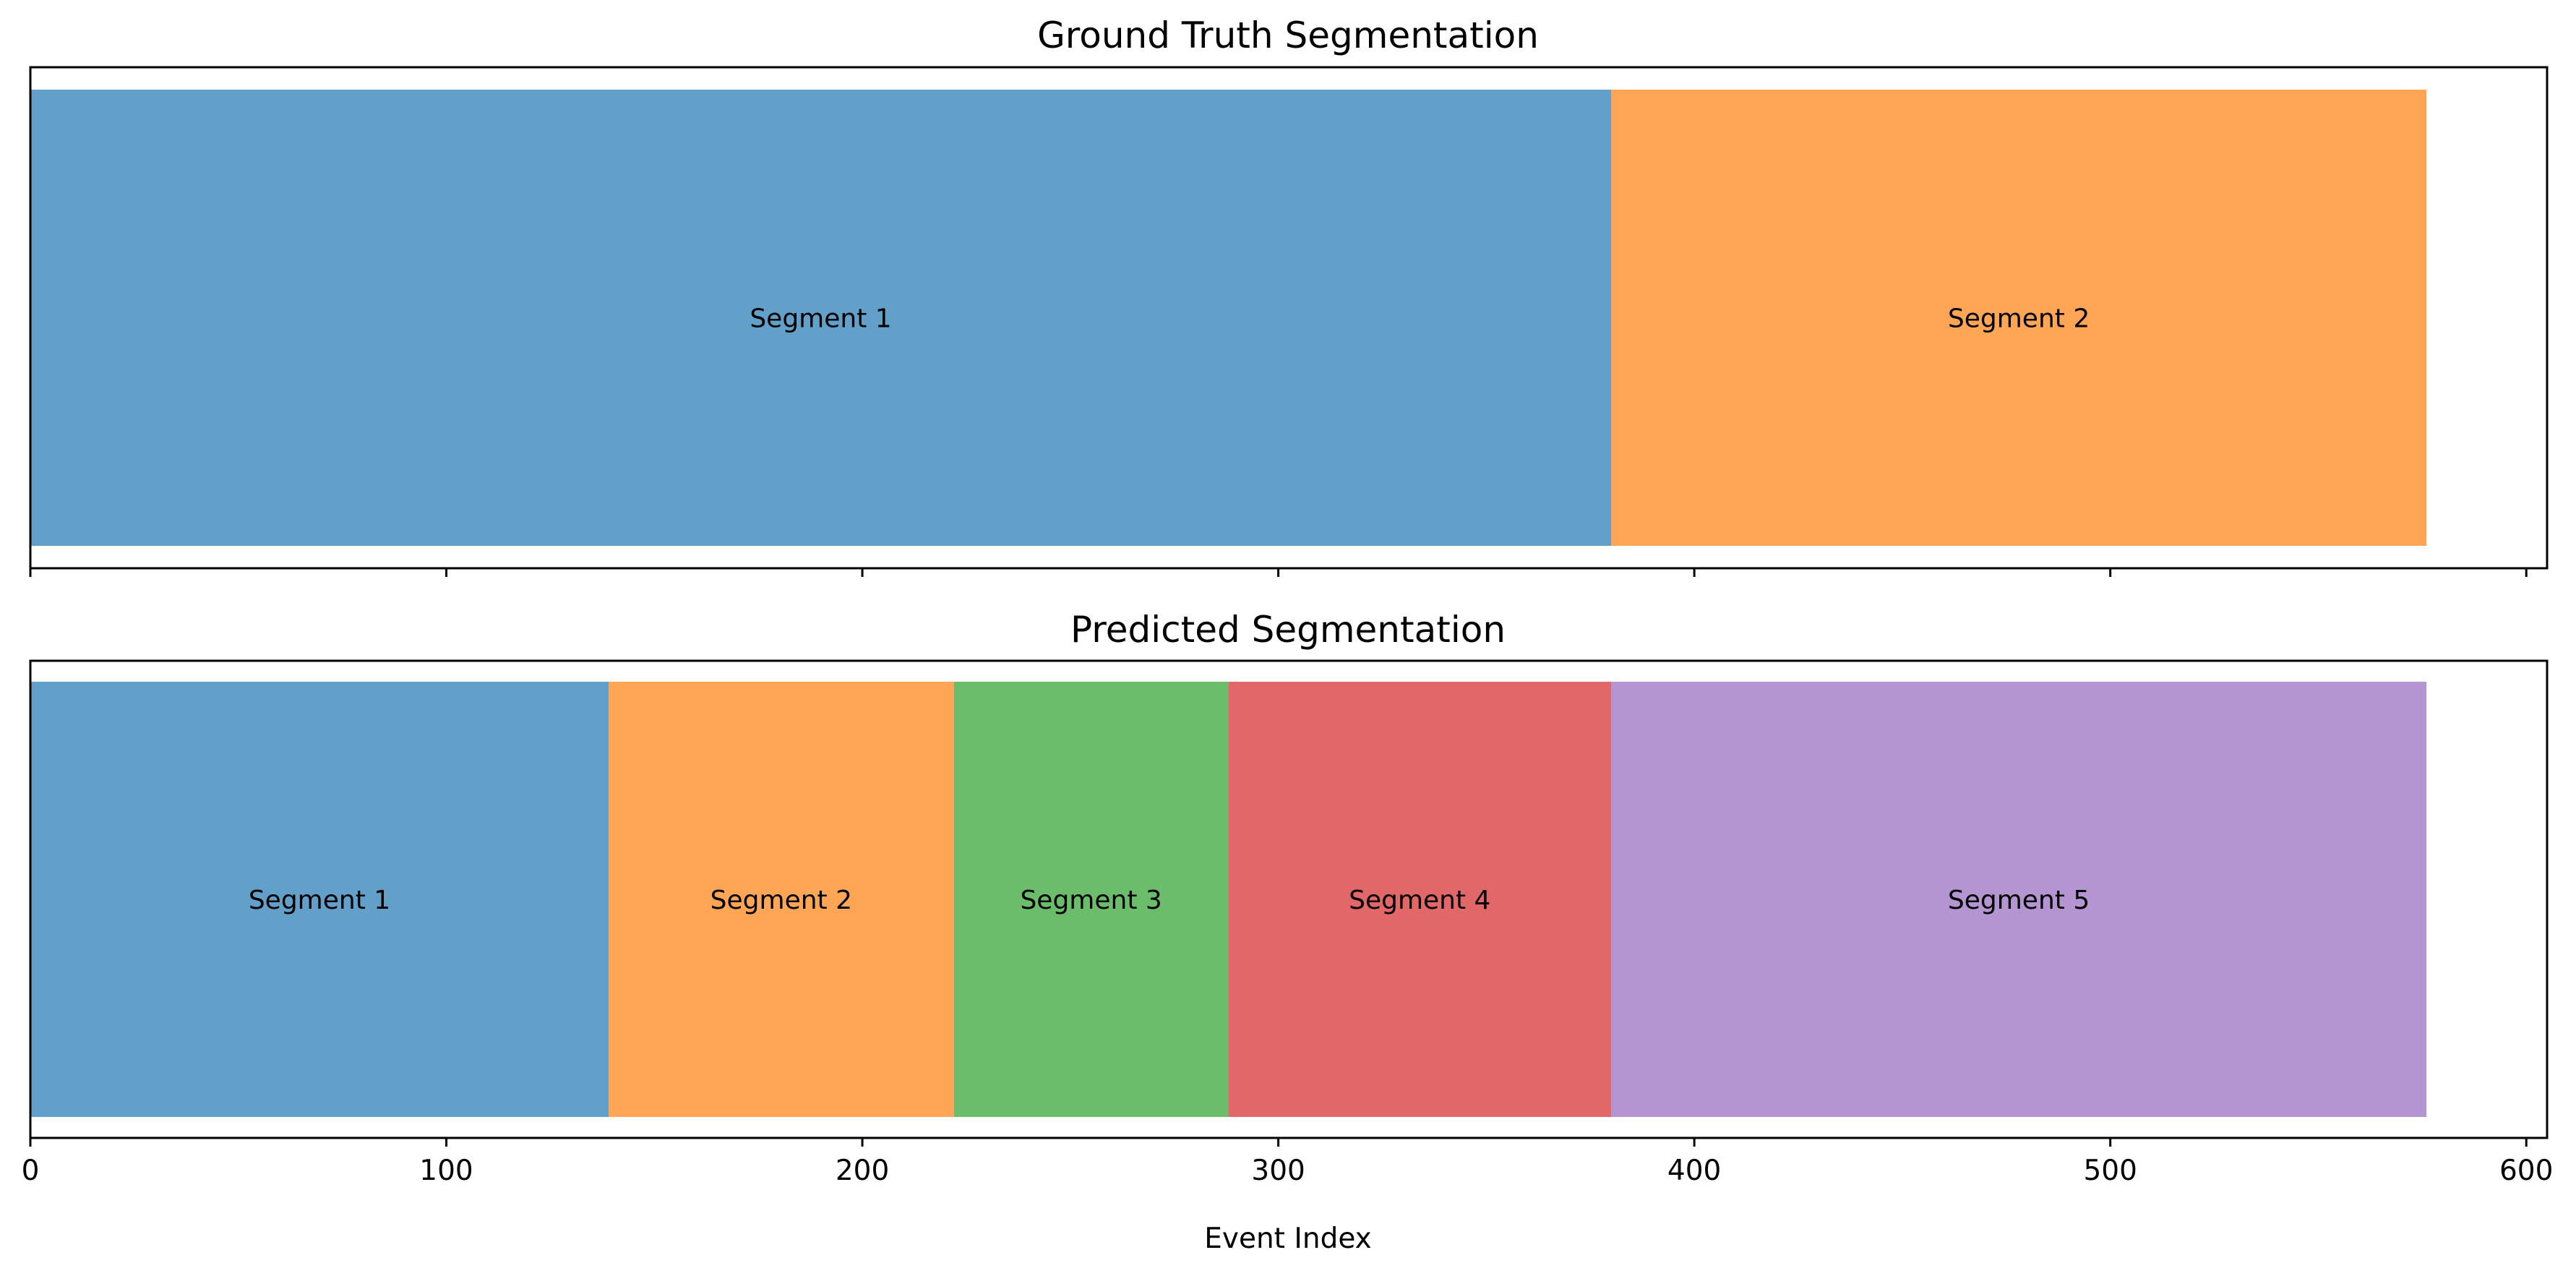  Describe the element at coordinates (1278, 1171) in the screenshot. I see `x-tick-label-3: 300` at that location.